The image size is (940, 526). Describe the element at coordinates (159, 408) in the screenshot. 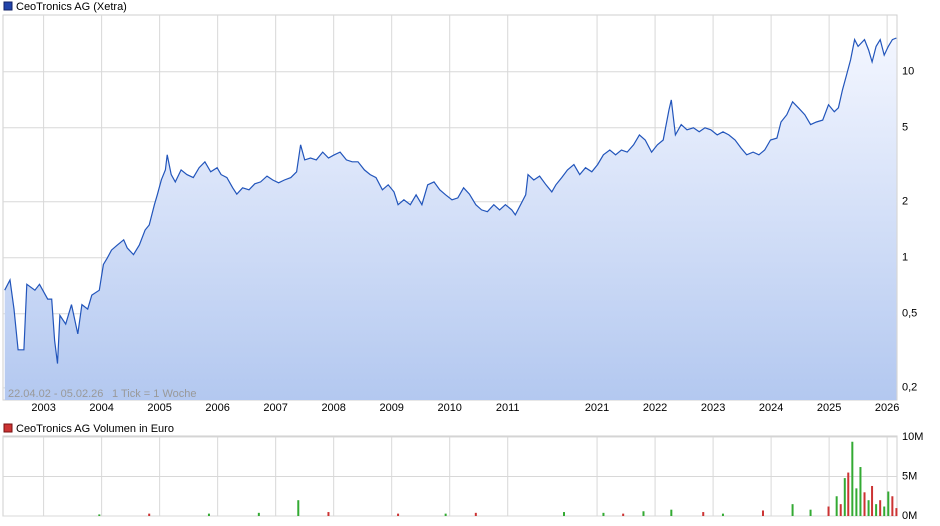

I see `x-tick-label: 2005` at that location.